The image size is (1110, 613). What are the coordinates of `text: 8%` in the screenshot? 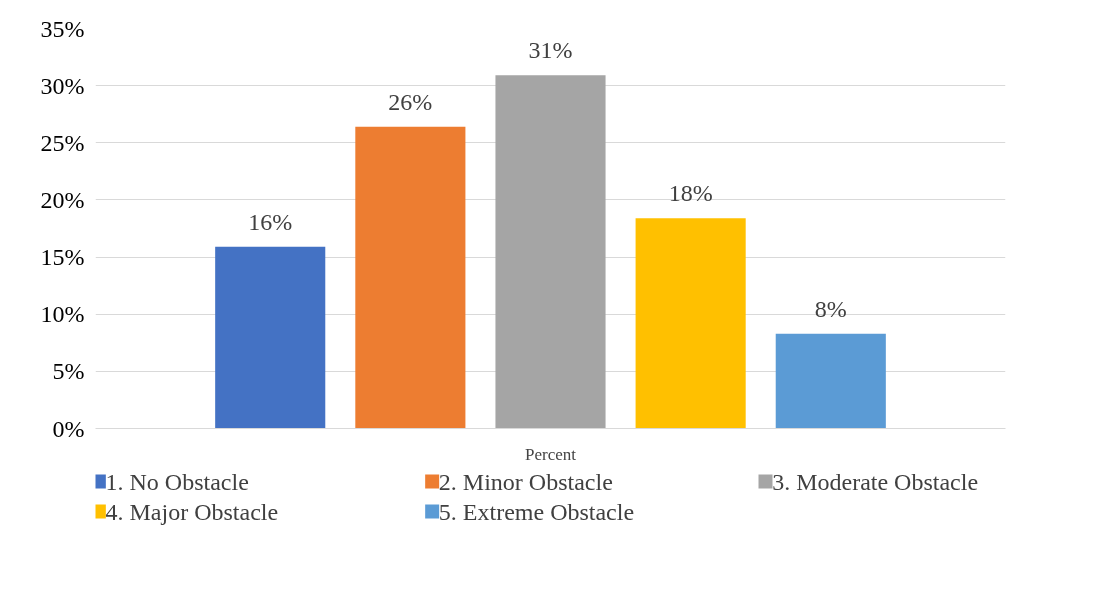 It's located at (830, 308).